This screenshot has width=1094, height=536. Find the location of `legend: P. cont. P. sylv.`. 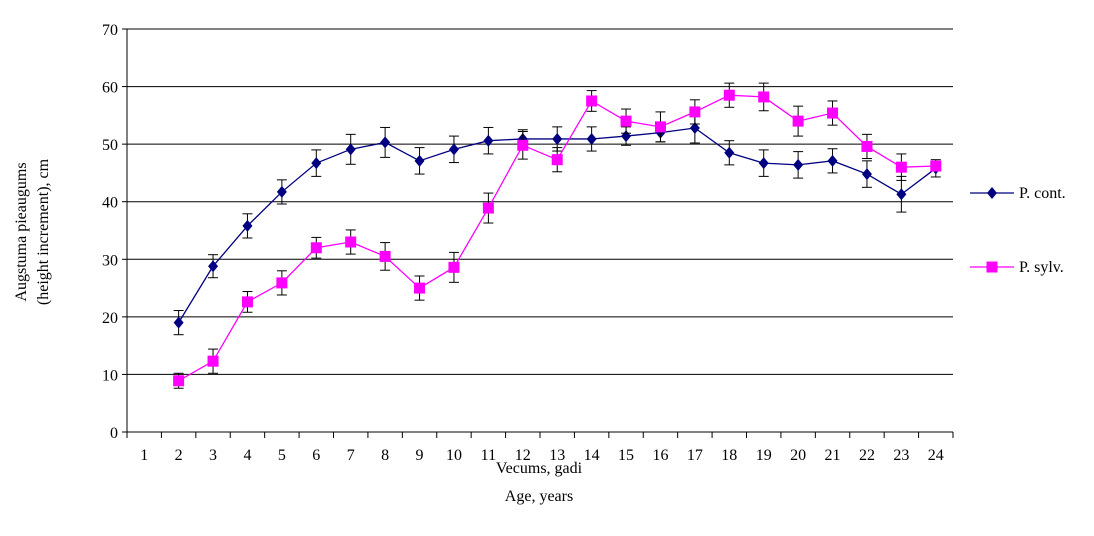

legend: P. cont. P. sylv. is located at coordinates (1018, 230).